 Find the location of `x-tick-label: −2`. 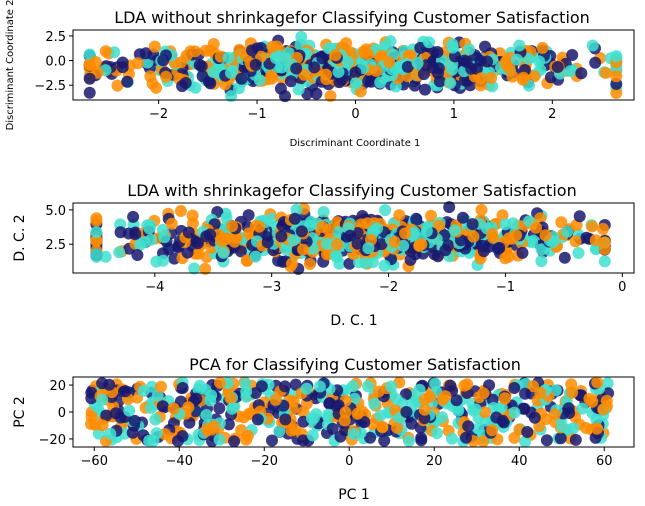

x-tick-label: −2 is located at coordinates (158, 114).